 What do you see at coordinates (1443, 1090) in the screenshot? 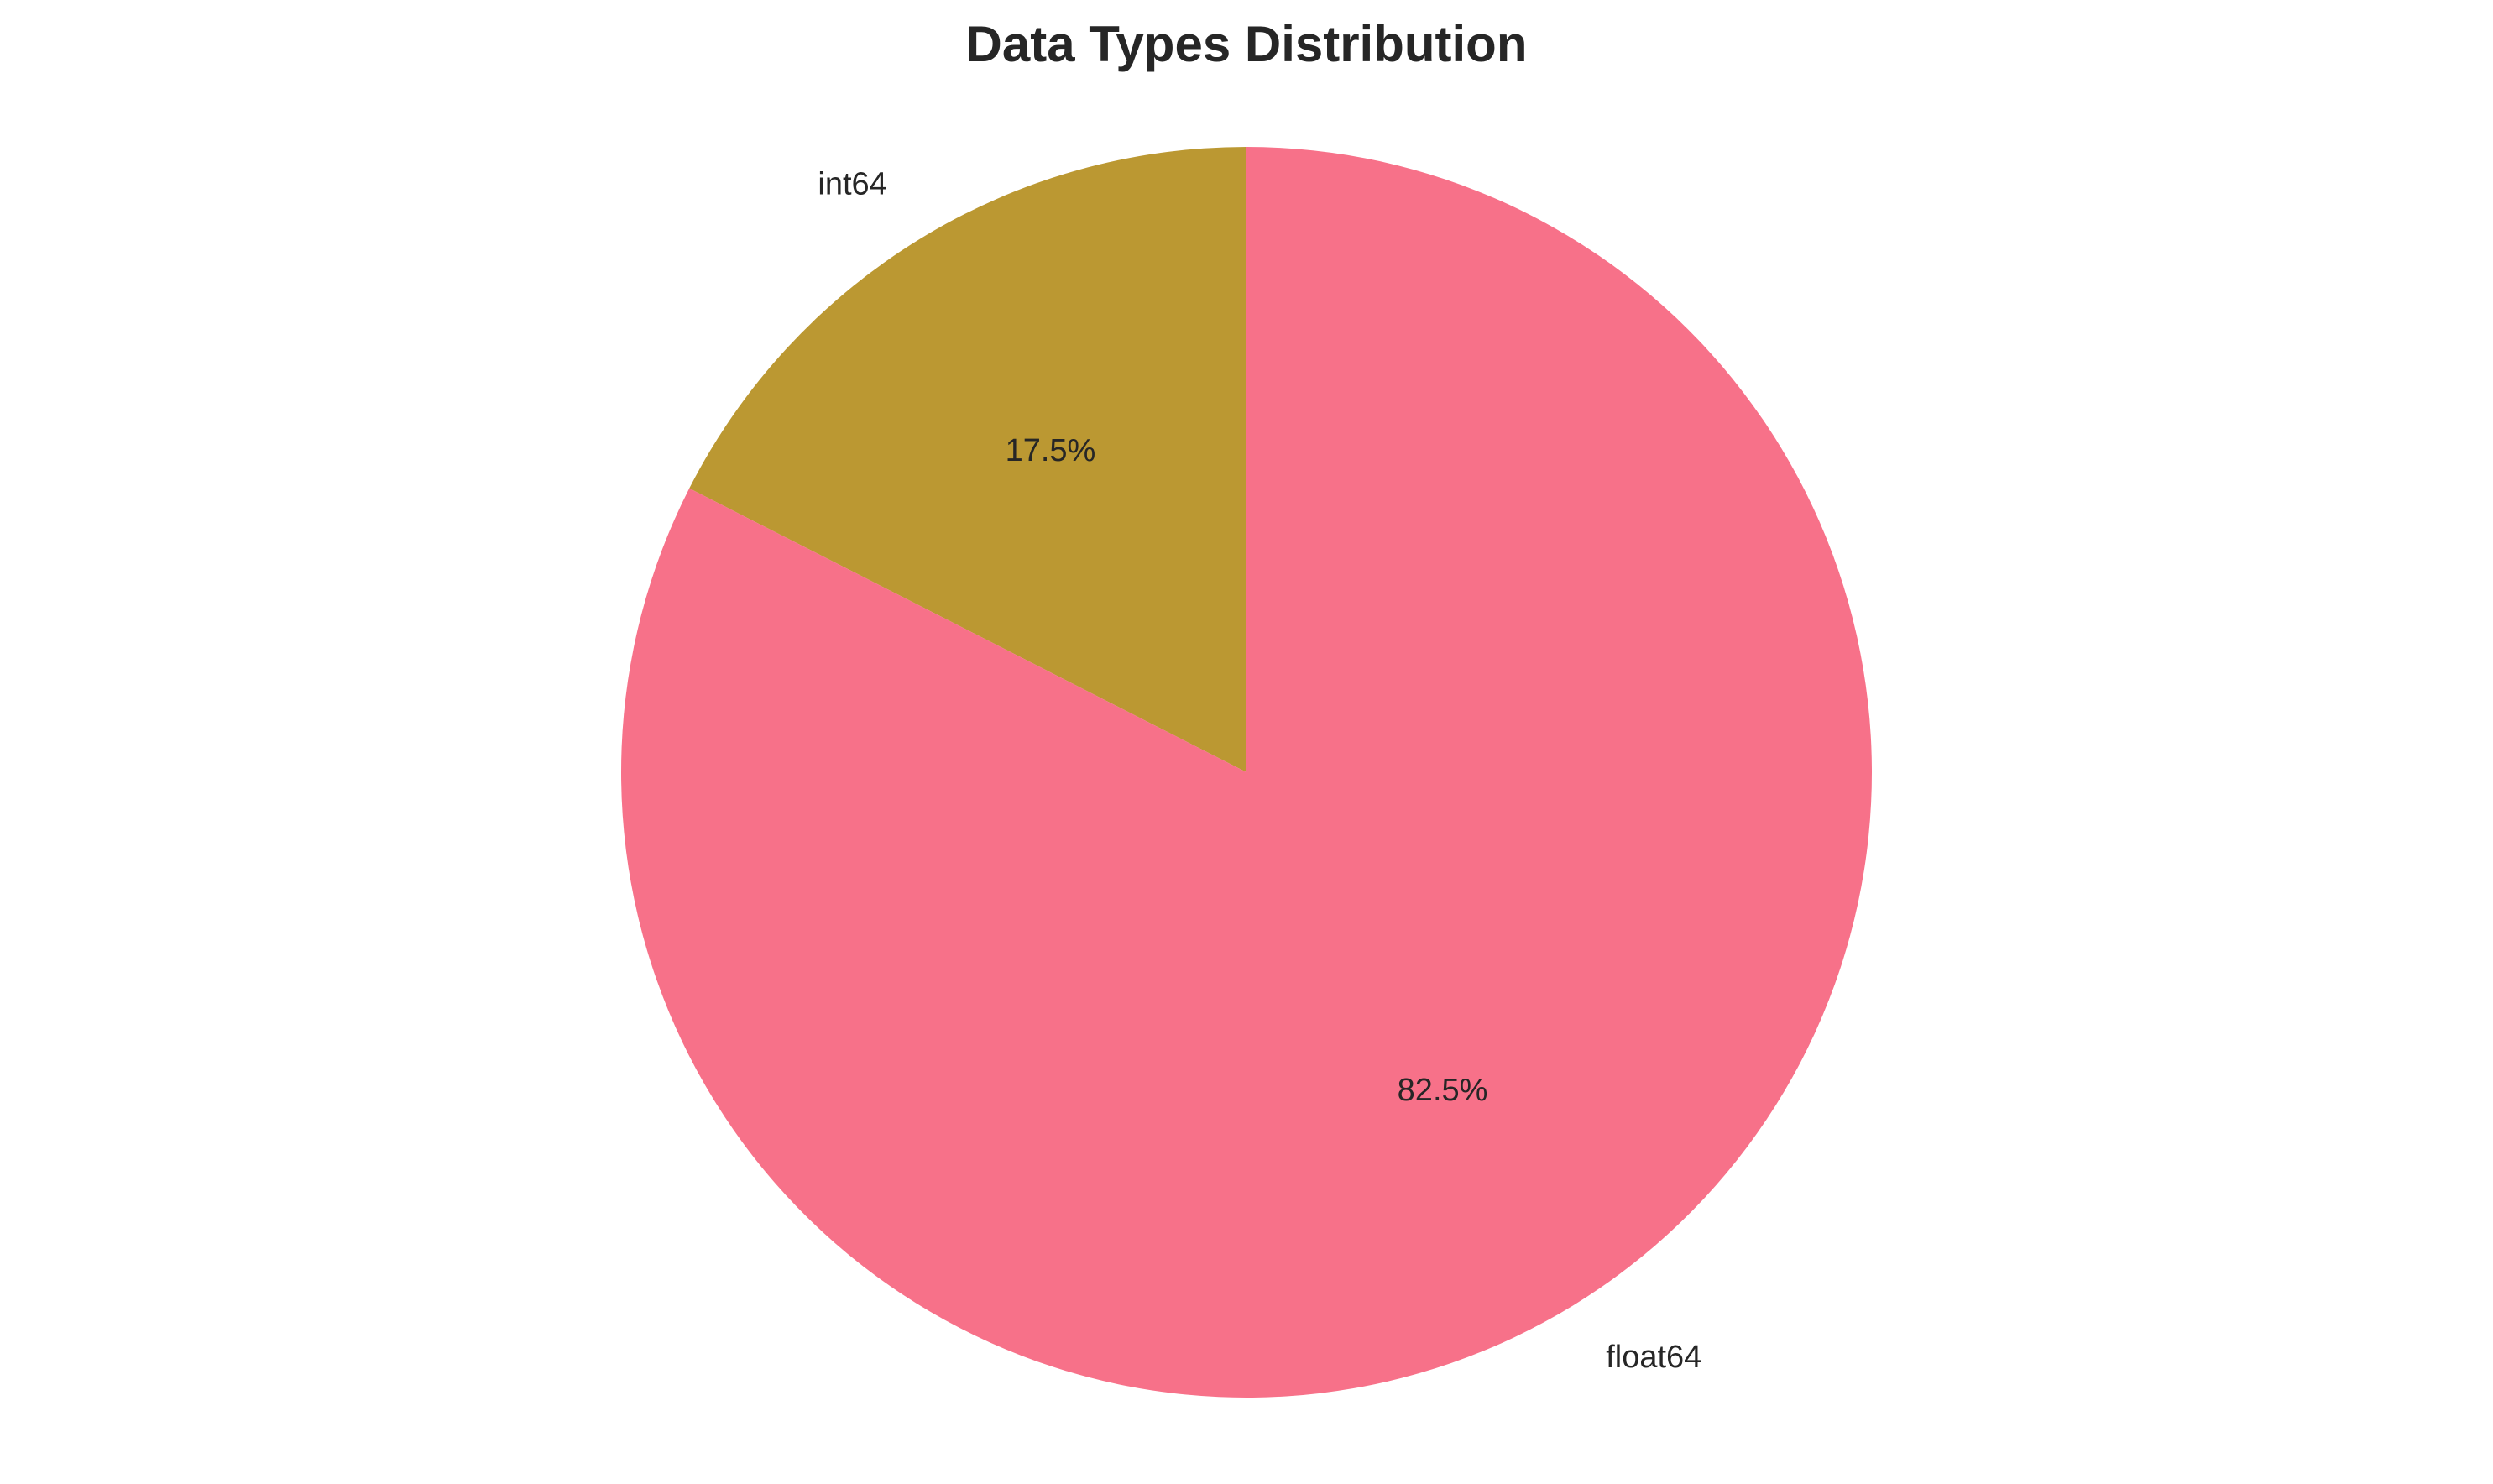
I see `pct-label-float64: 82.5%` at bounding box center [1443, 1090].